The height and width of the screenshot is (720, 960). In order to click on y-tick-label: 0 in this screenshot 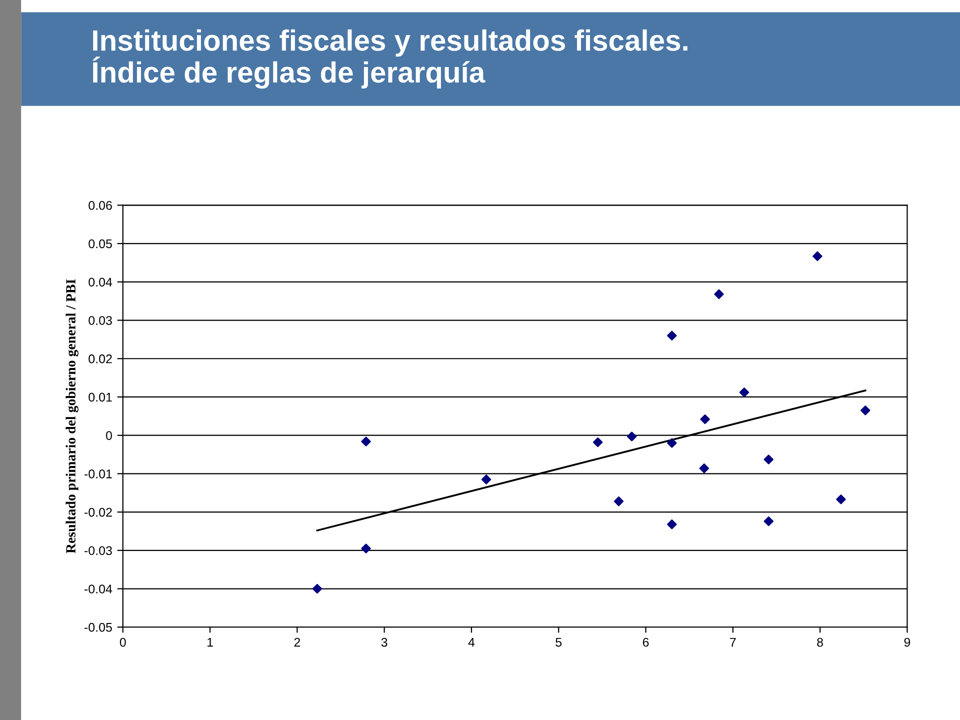, I will do `click(109, 435)`.